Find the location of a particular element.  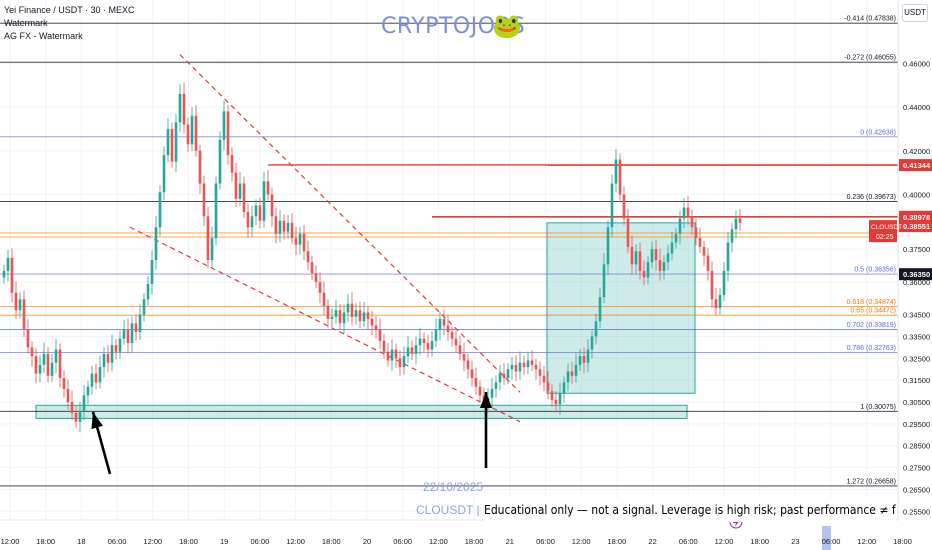

lightning-icon-glyph is located at coordinates (736, 522).